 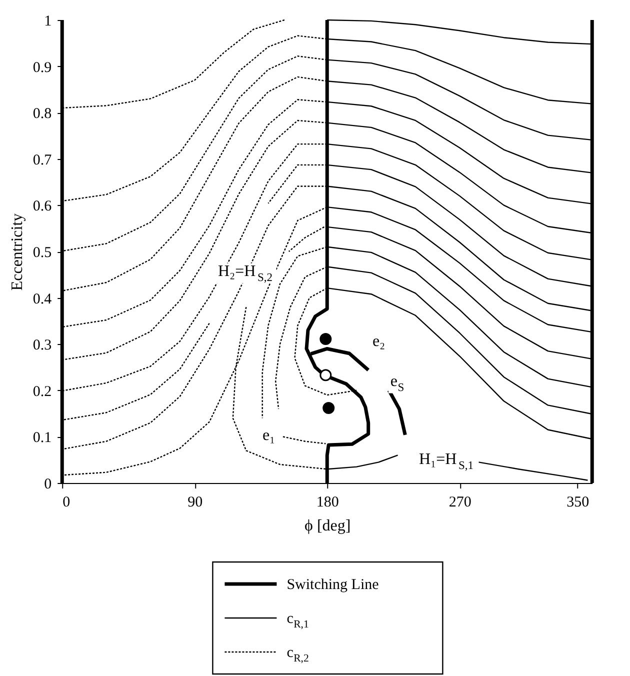 I want to click on x-tick-label: 270, so click(x=460, y=502).